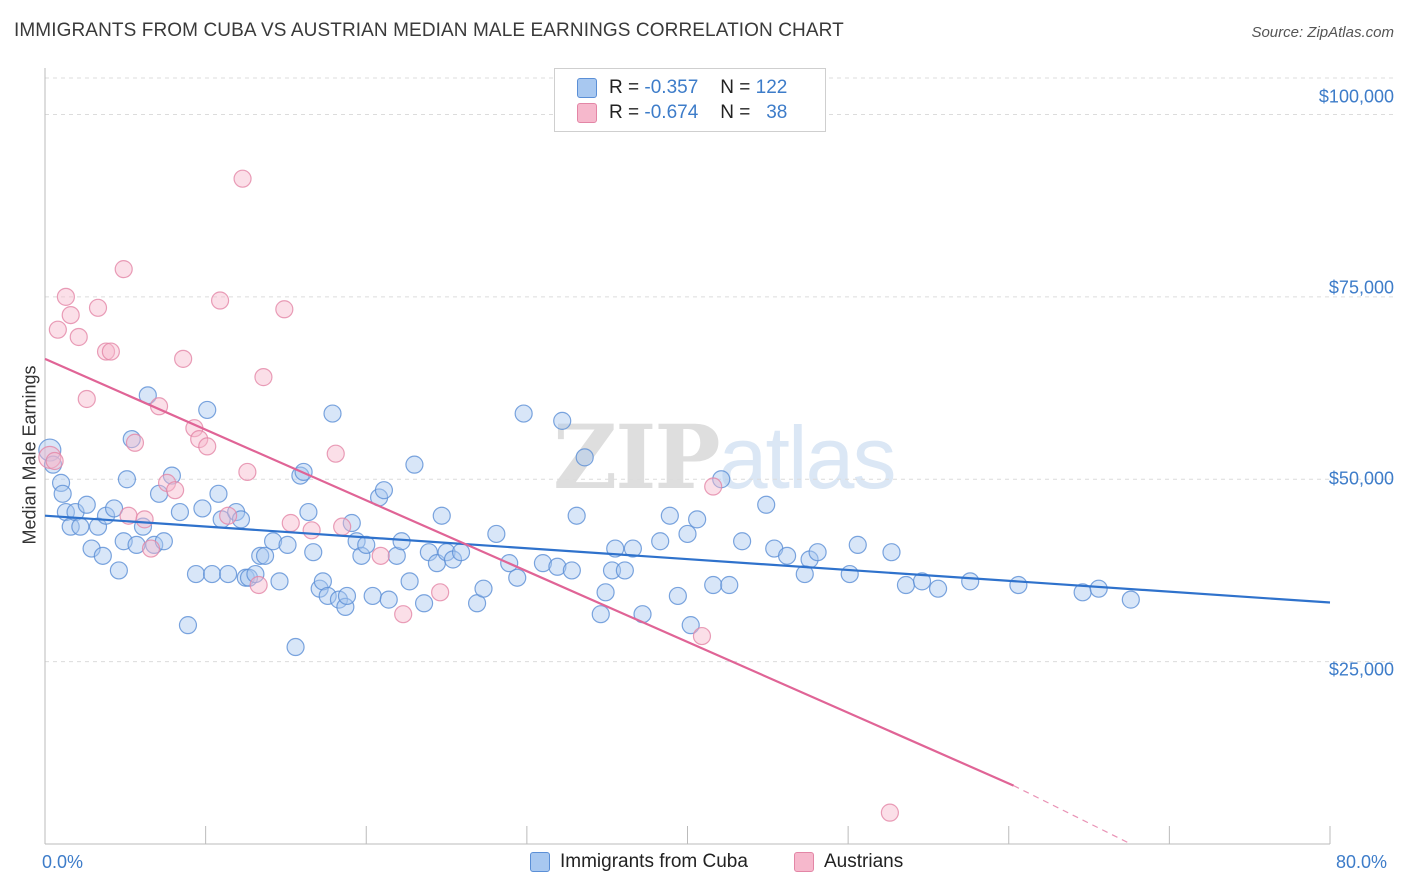  Describe the element at coordinates (1356, 96) in the screenshot. I see `y-tick-label-100000: $100,000` at that location.